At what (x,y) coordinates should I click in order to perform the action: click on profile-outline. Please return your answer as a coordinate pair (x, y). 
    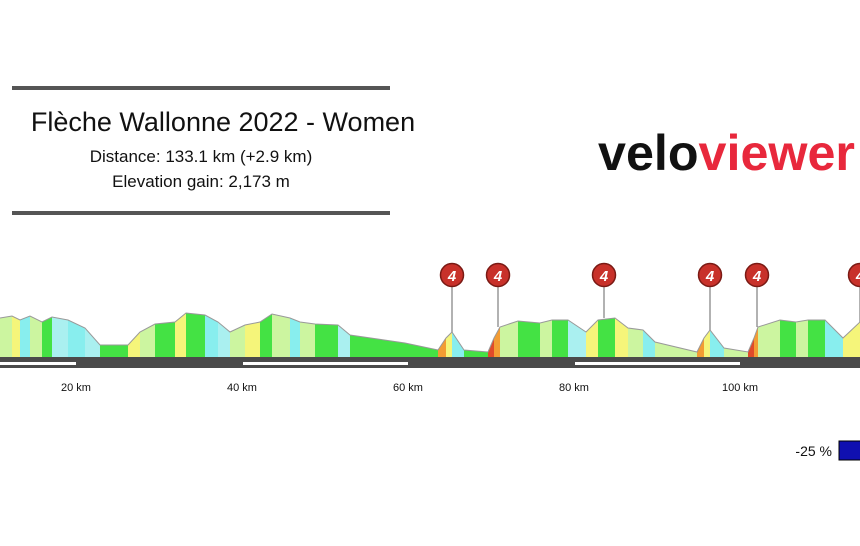
    Looking at the image, I should click on (430, 332).